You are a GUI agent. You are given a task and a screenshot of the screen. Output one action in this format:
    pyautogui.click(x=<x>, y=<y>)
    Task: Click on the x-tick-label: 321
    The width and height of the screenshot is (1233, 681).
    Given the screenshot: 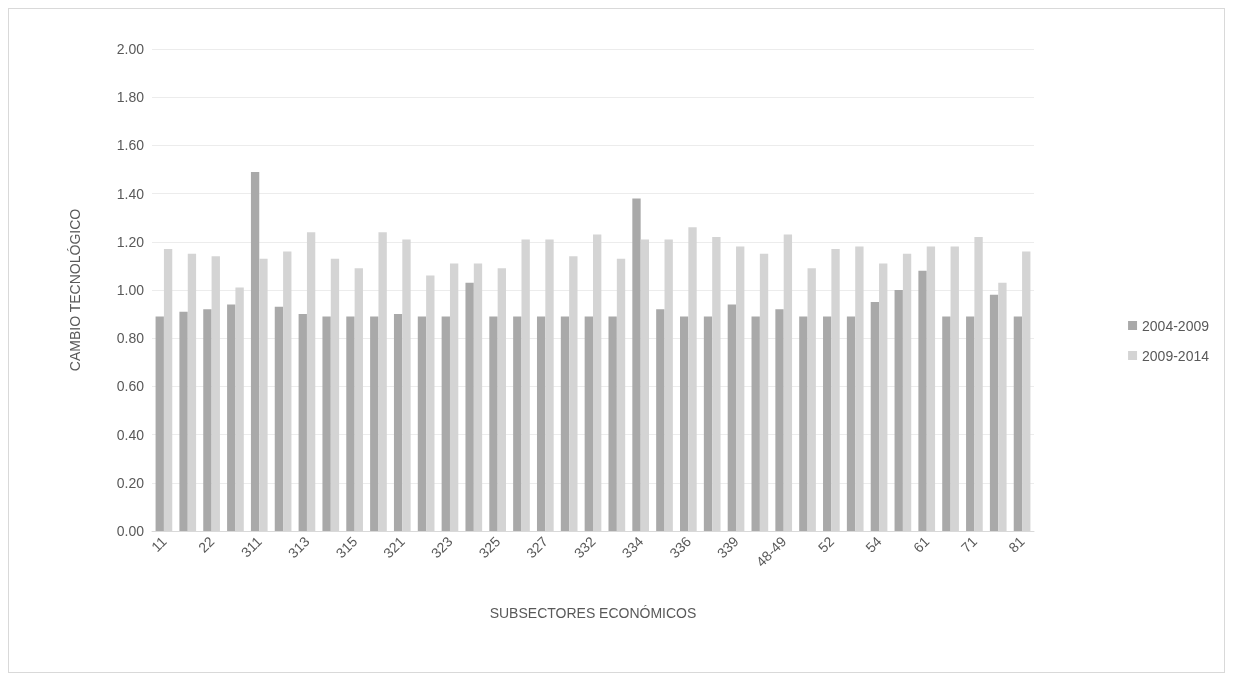 What is the action you would take?
    pyautogui.click(x=394, y=547)
    